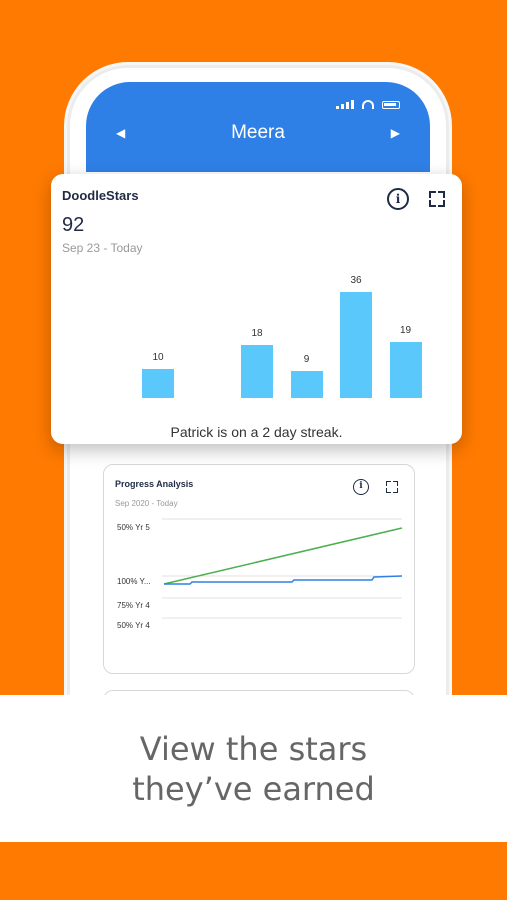 This screenshot has width=507, height=900. I want to click on progress-label: 75% Yr 4, so click(133, 605).